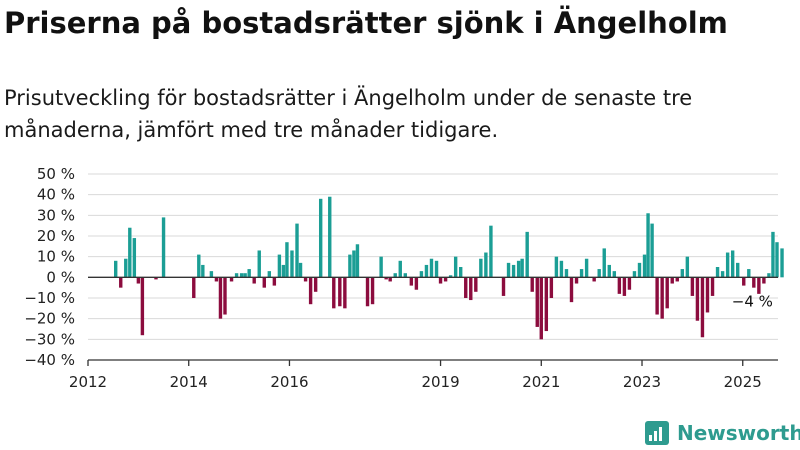 This screenshot has height=450, width=800. Describe the element at coordinates (56, 257) in the screenshot. I see `y-tick-label: 10 %` at that location.